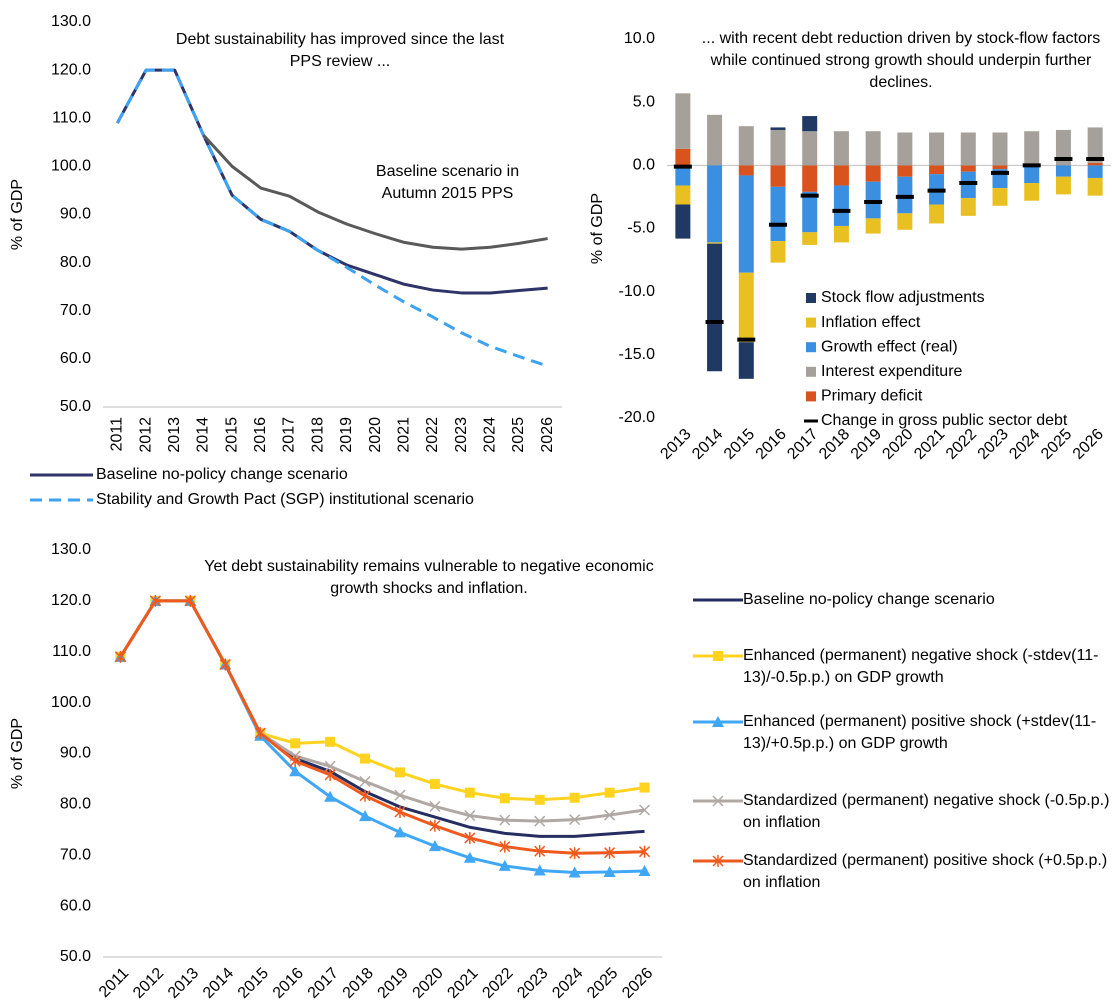  Describe the element at coordinates (75, 262) in the screenshot. I see `y-tick-label: 80.0` at that location.